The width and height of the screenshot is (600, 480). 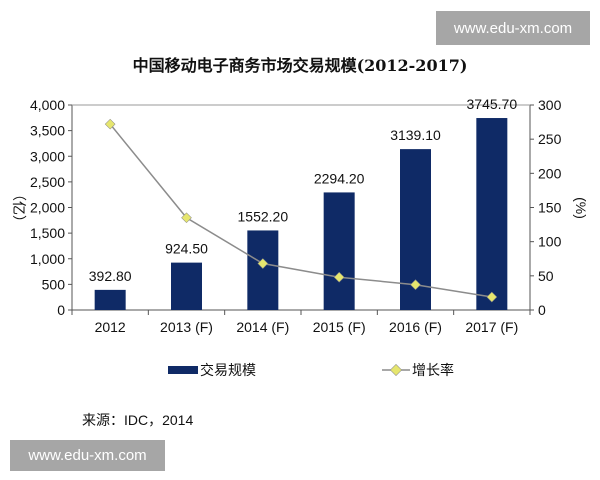 I want to click on chart-title: 中国移动电子商务市场交易规模(2012-2017), so click(x=300, y=65).